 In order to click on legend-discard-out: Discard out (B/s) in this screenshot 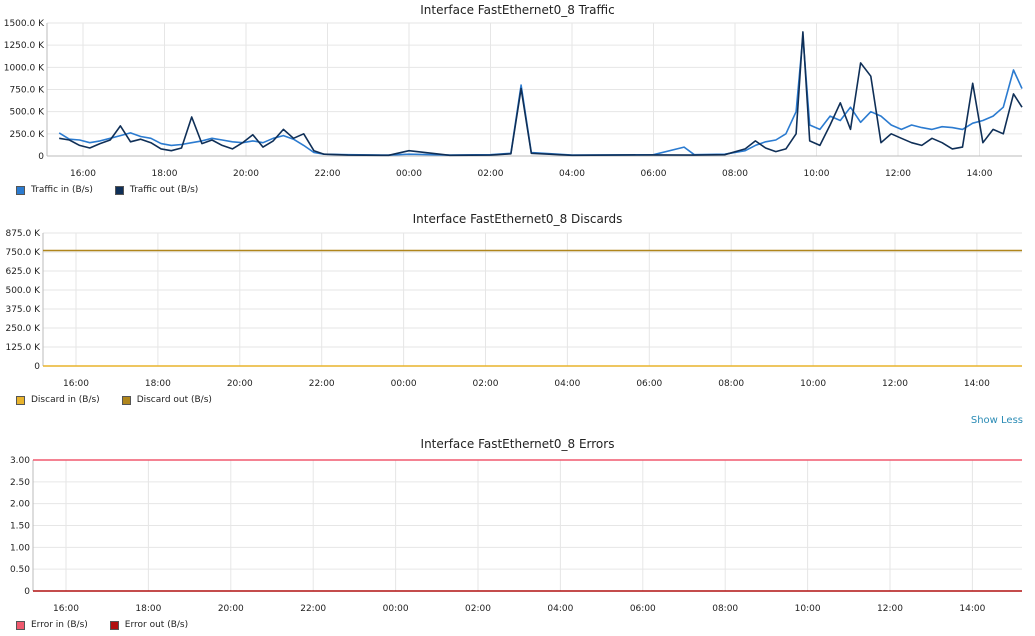, I will do `click(166, 400)`.